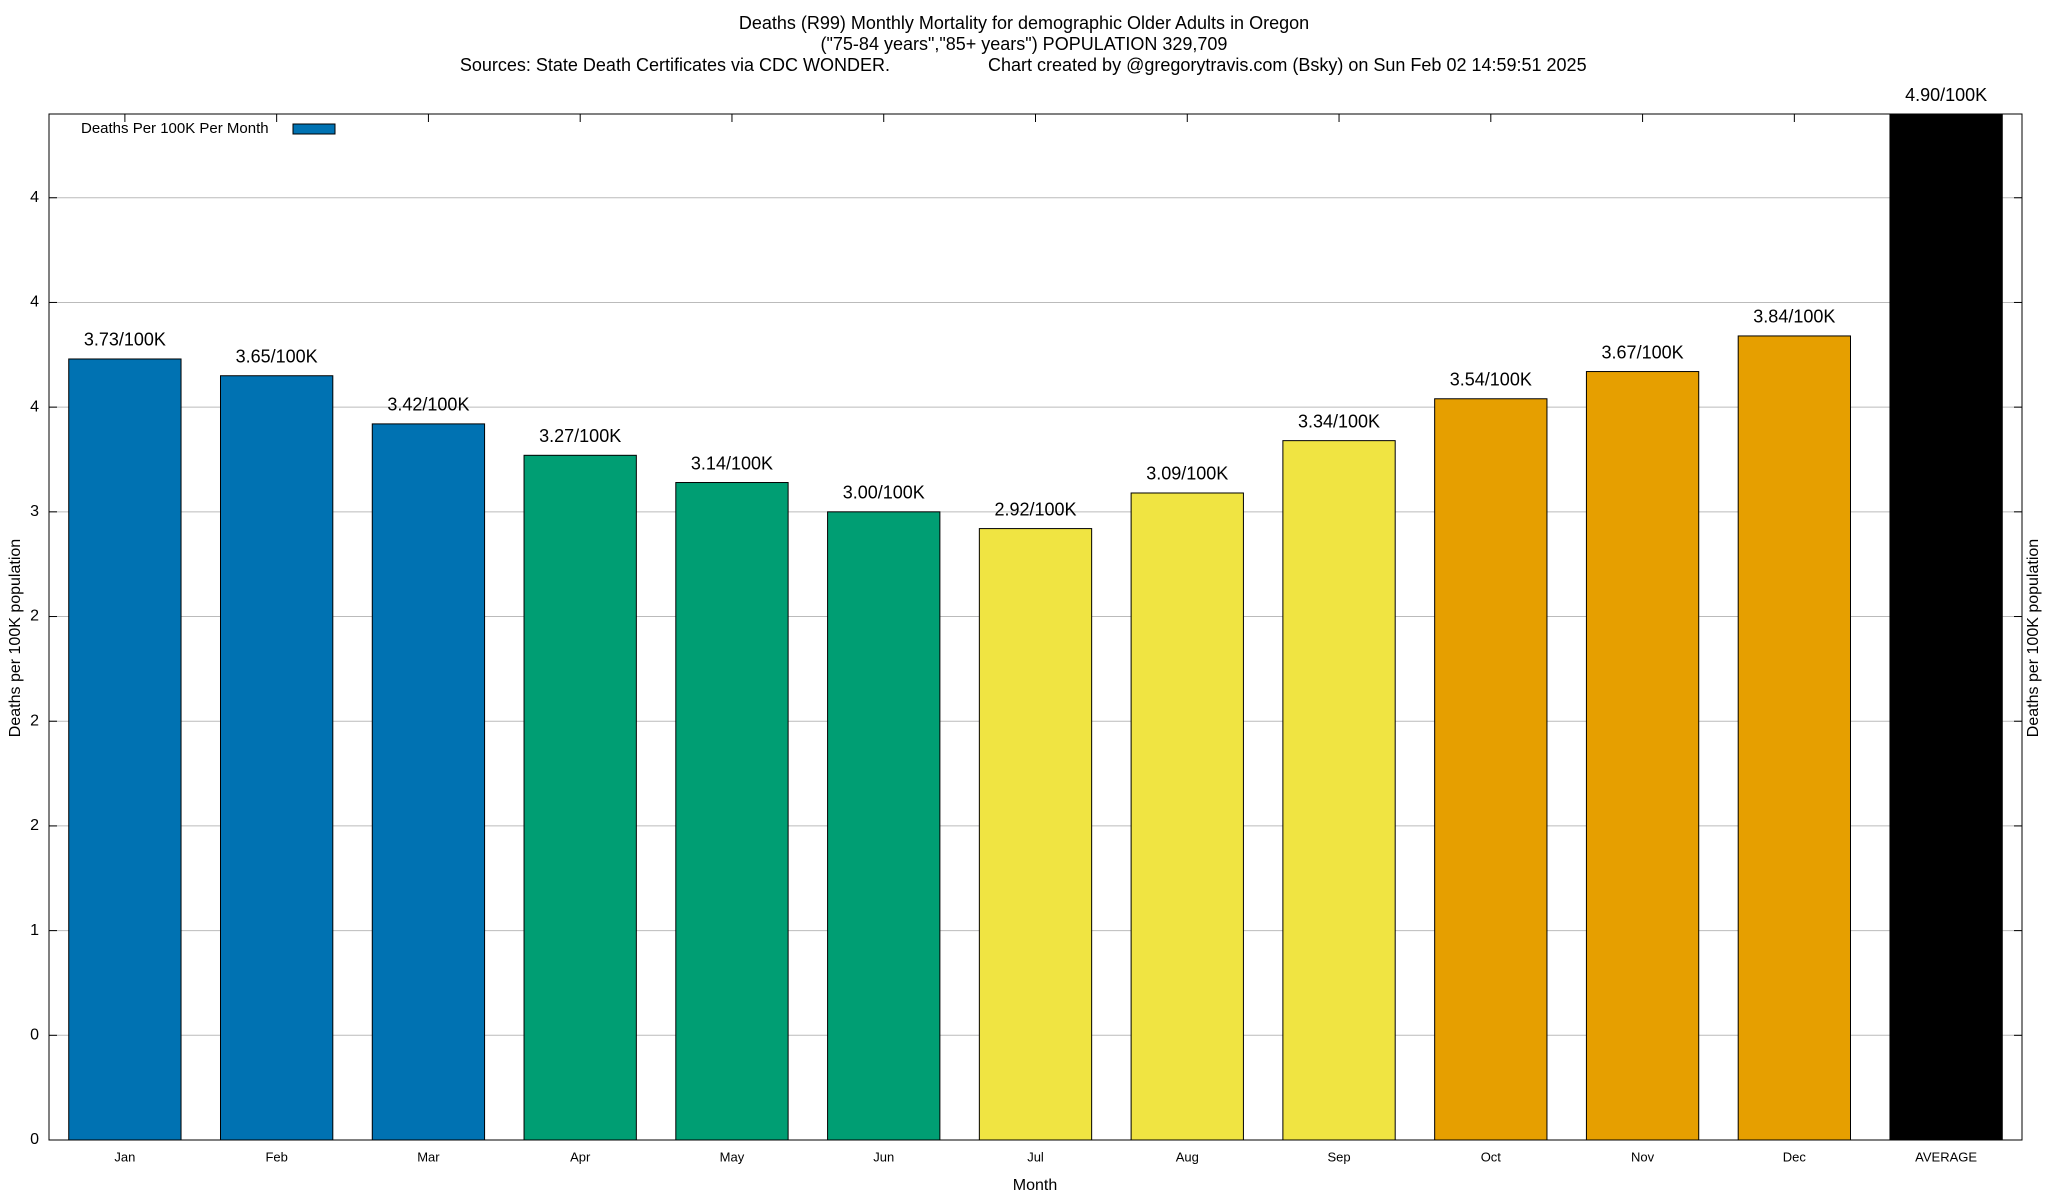 Image resolution: width=2048 pixels, height=1200 pixels. I want to click on y-tick-label: 1, so click(34, 930).